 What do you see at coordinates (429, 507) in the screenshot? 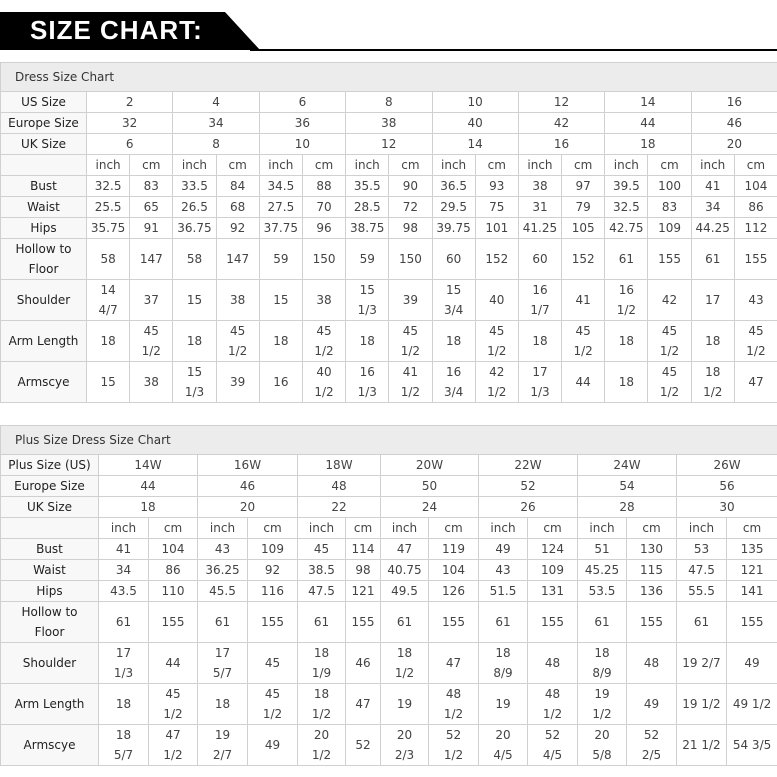
I see `size-cell: 24` at bounding box center [429, 507].